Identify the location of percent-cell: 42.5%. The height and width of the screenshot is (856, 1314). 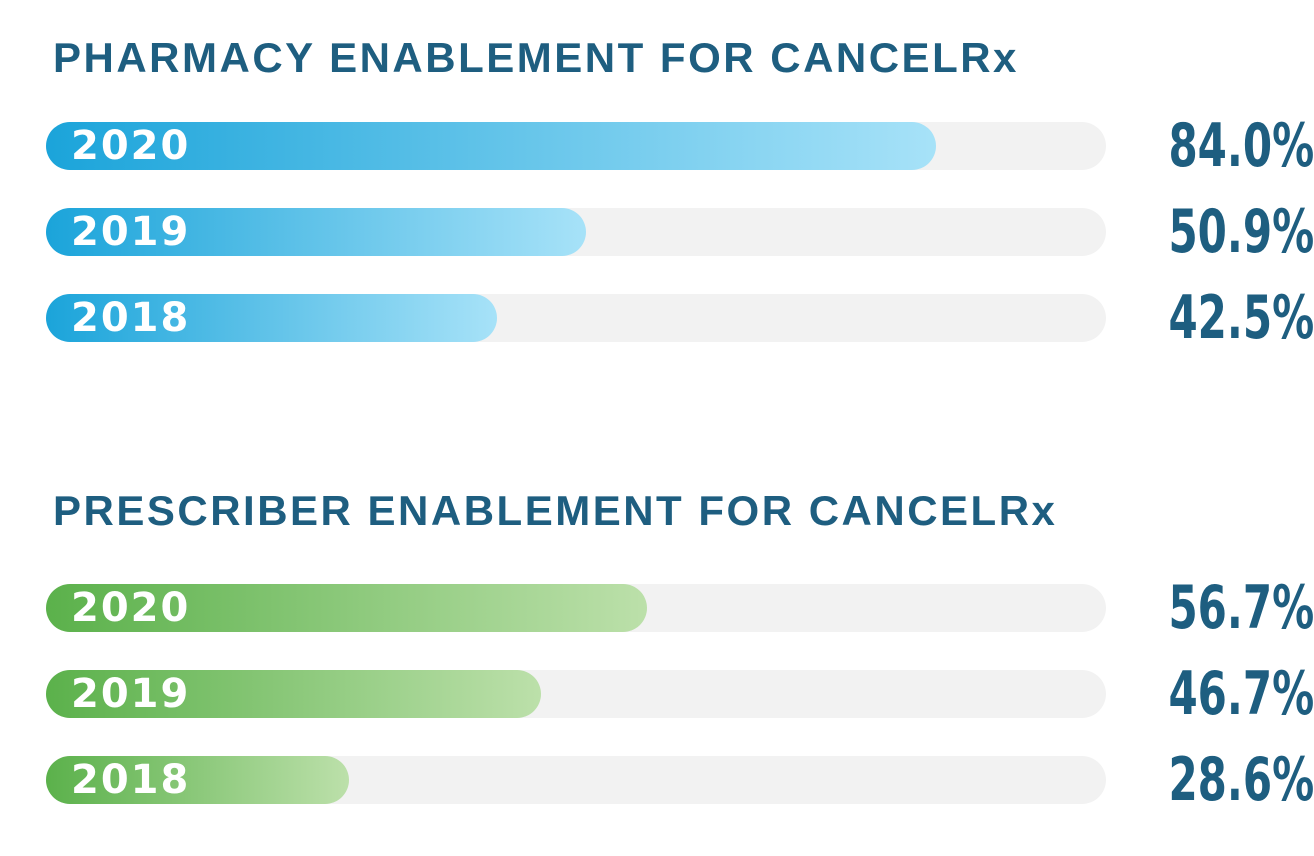
(1210, 317).